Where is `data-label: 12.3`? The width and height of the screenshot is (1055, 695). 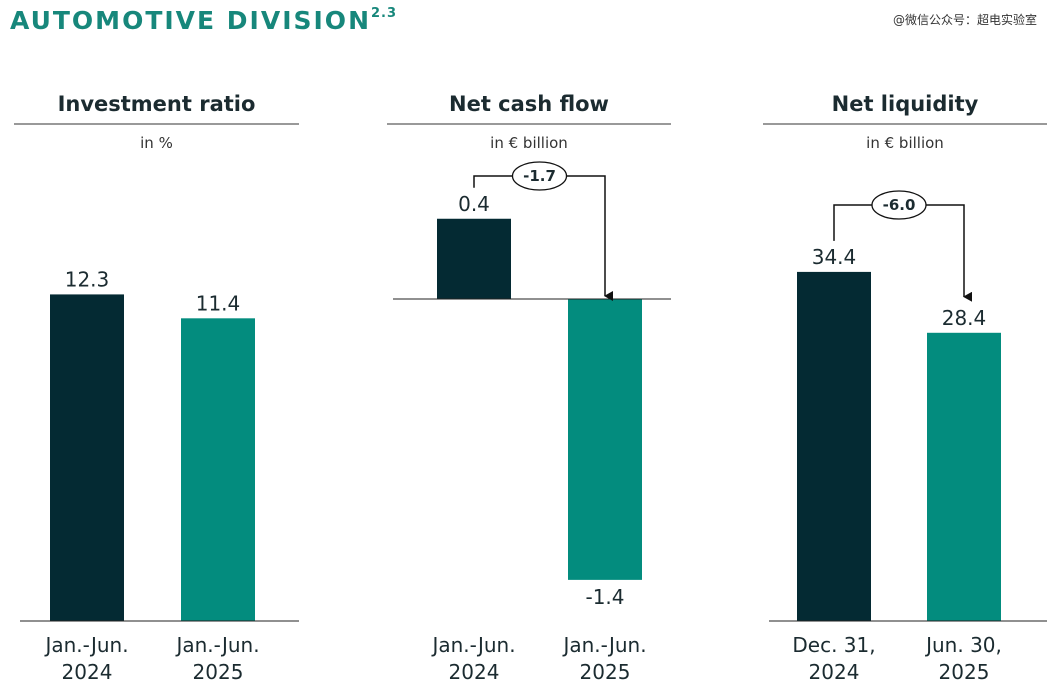 data-label: 12.3 is located at coordinates (87, 279).